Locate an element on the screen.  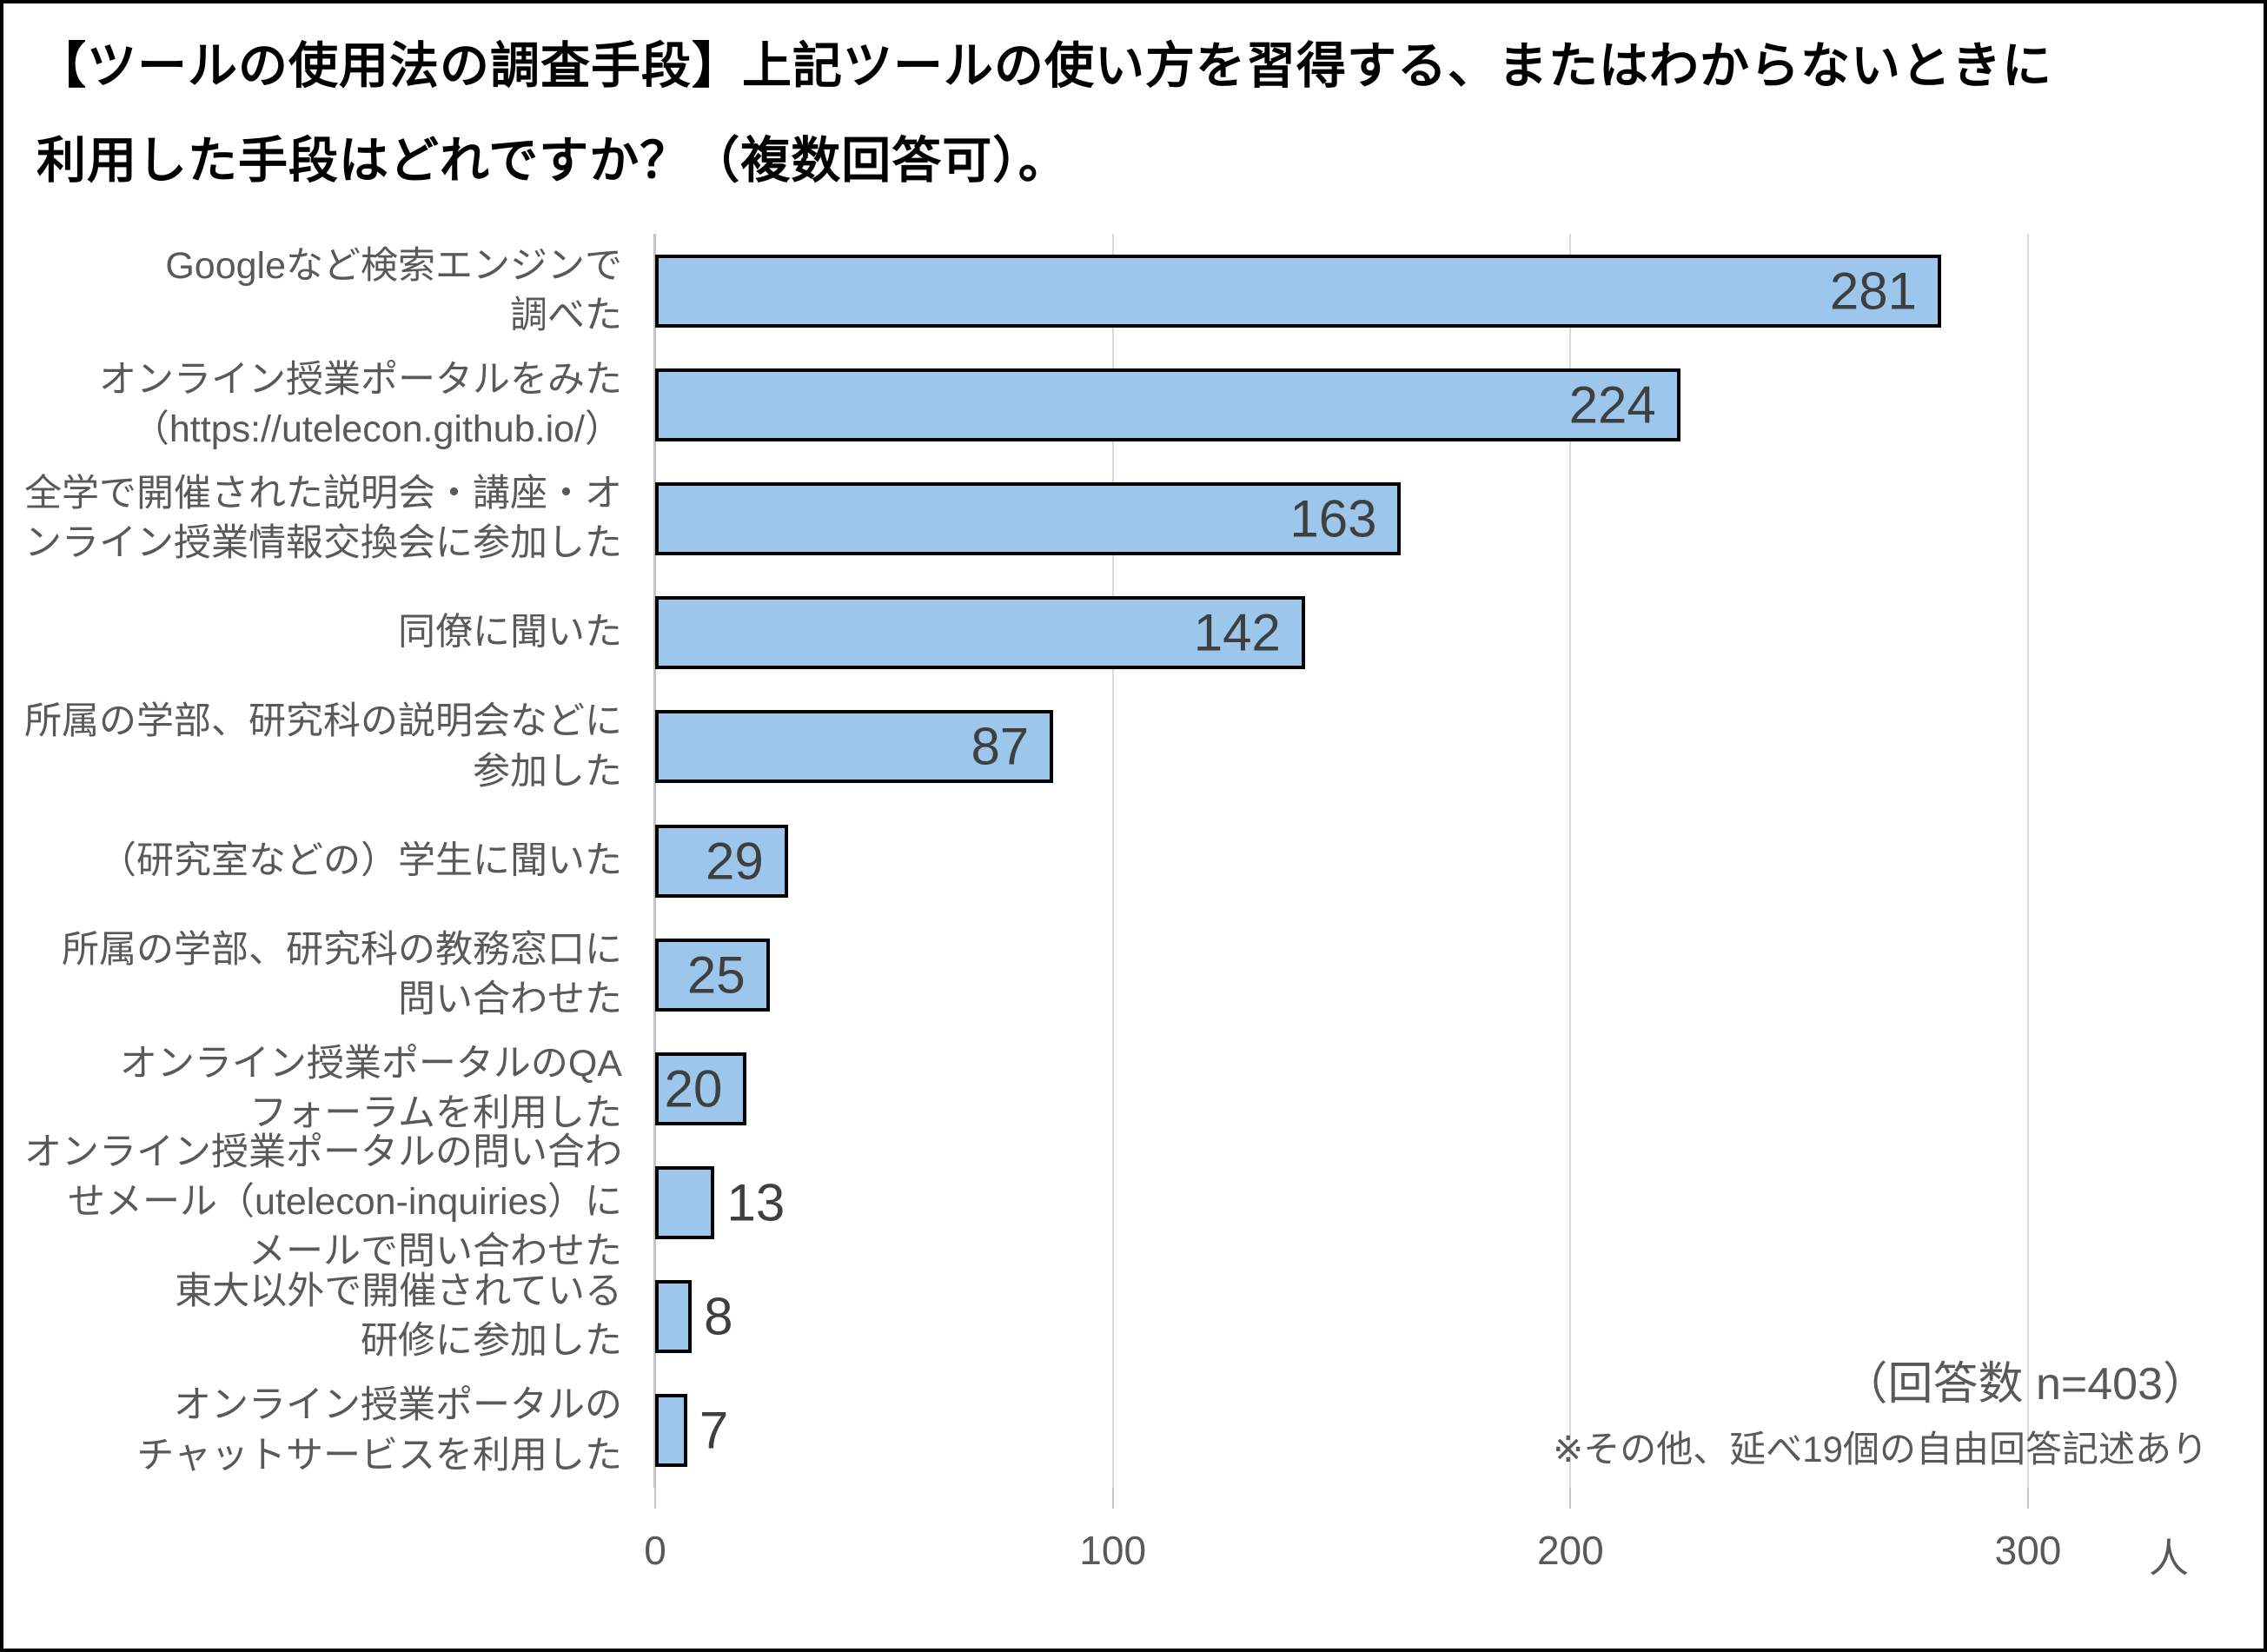
value-label: 142 is located at coordinates (1237, 633).